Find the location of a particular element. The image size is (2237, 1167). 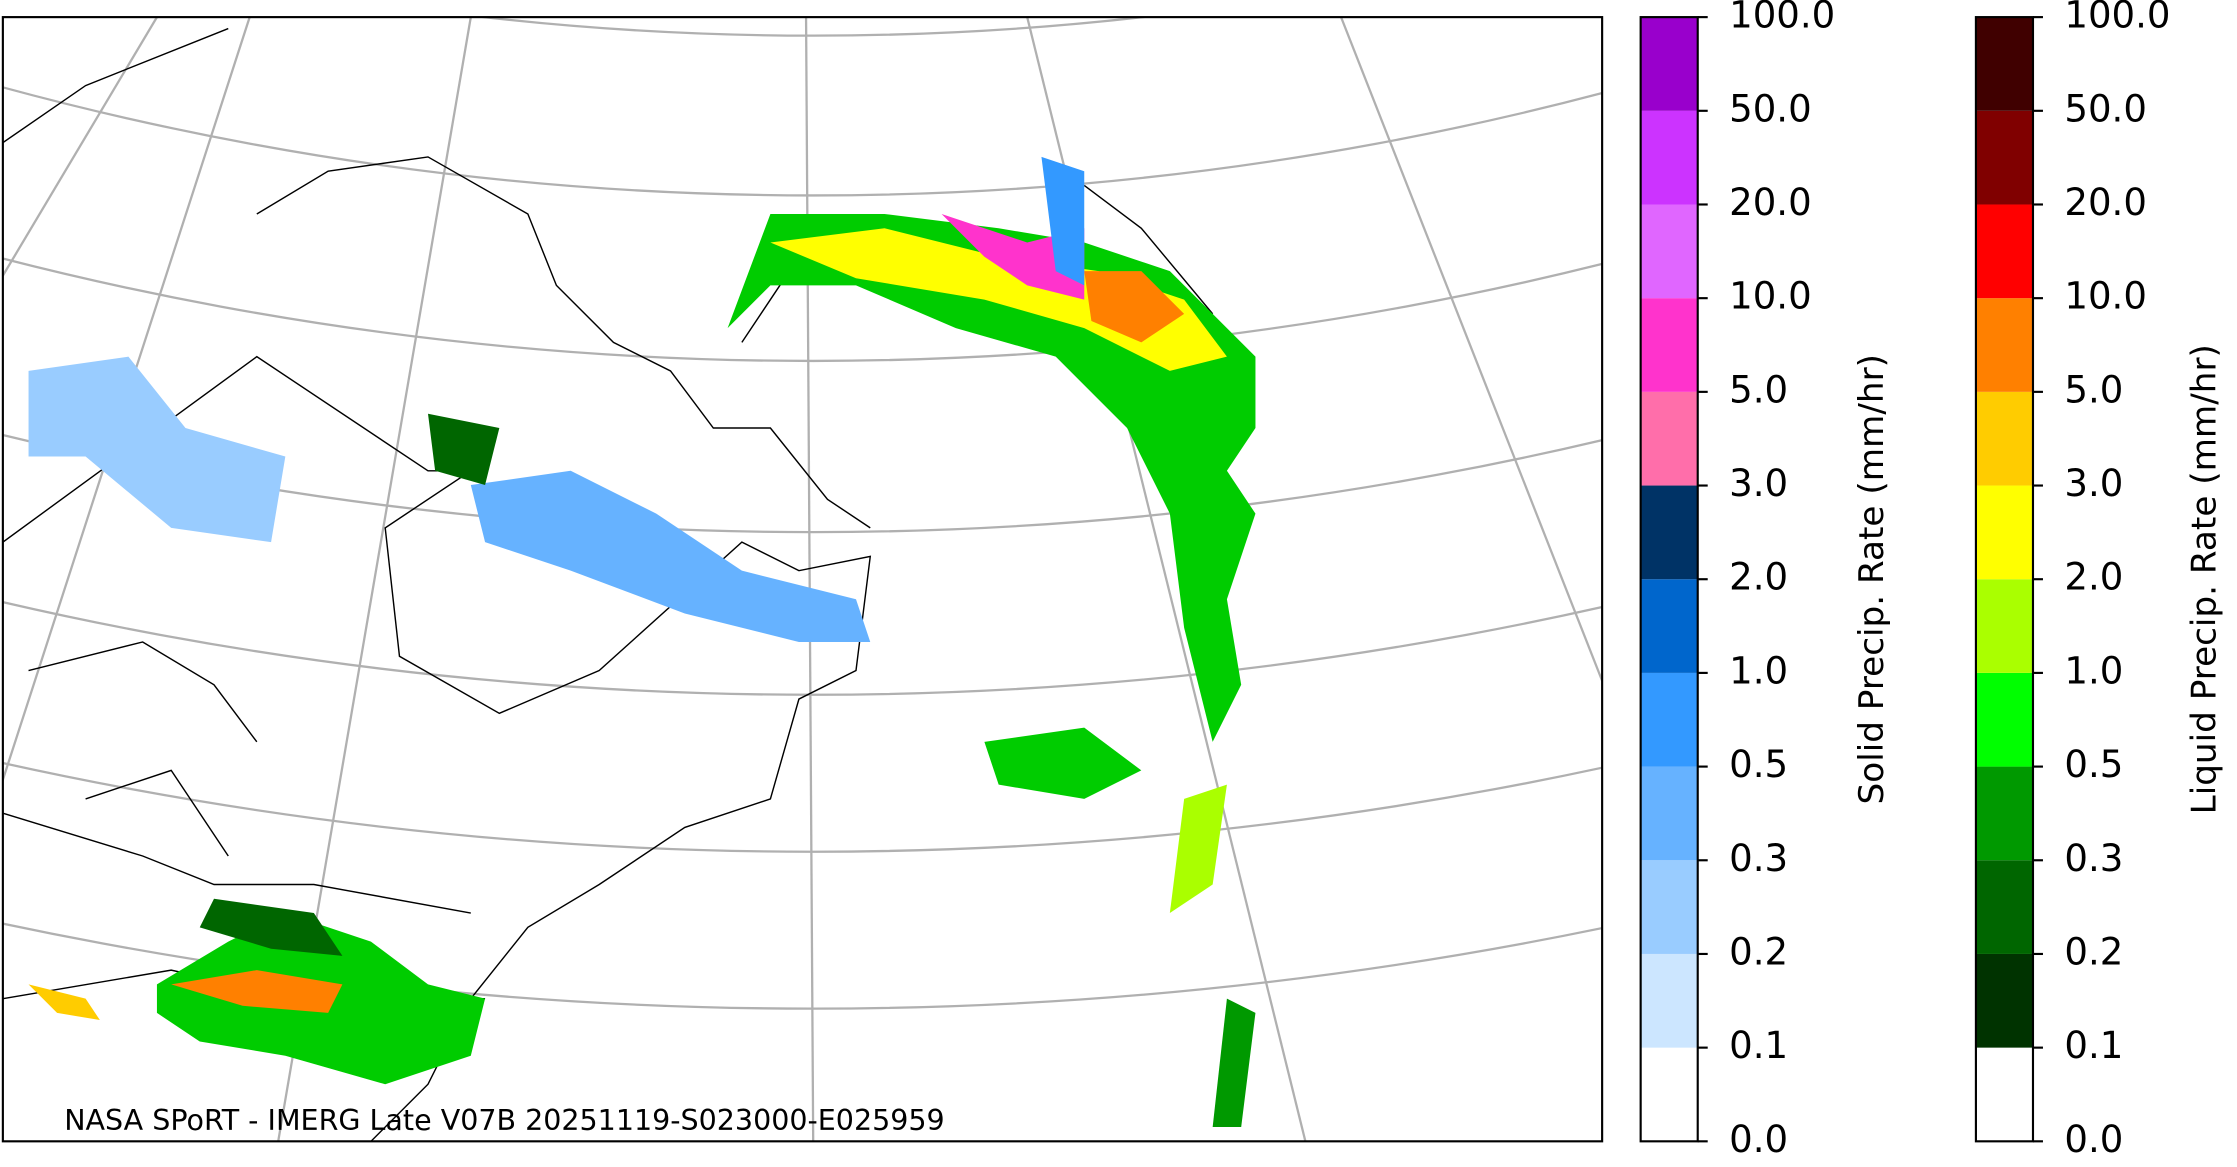

colorbar-label: Solid Precip. Rate (mm/hr) is located at coordinates (1872, 579).